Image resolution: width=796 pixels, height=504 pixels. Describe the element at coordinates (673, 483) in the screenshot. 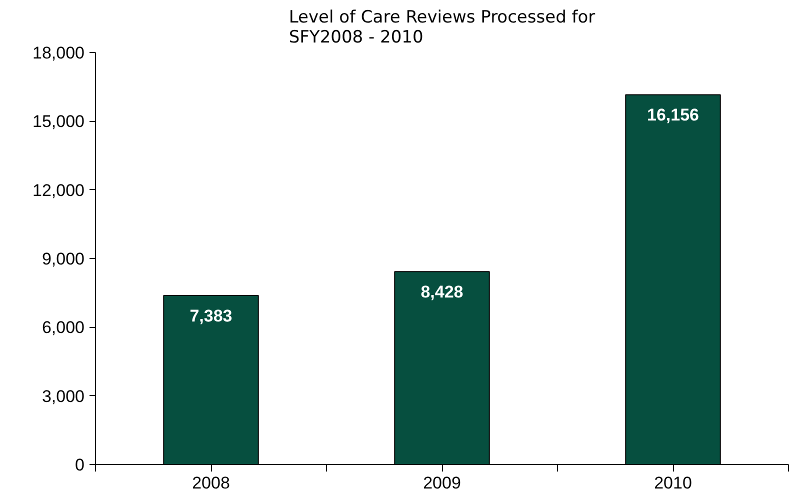

I see `x-tick-label: 2010` at that location.